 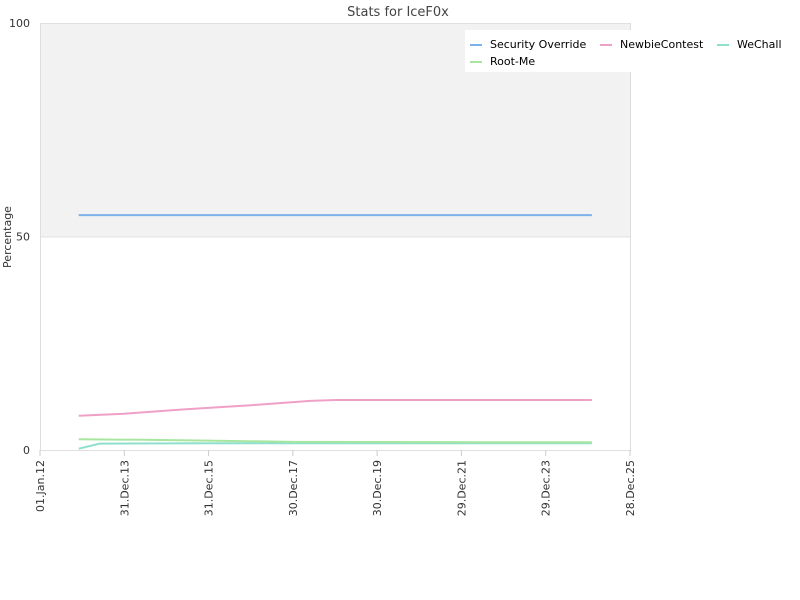 What do you see at coordinates (335, 441) in the screenshot?
I see `series-line-root-me` at bounding box center [335, 441].